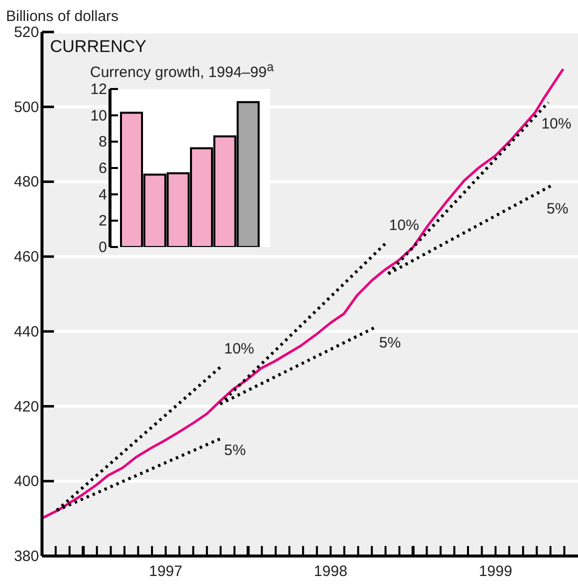  I want to click on y-tick-label: 440, so click(26, 331).